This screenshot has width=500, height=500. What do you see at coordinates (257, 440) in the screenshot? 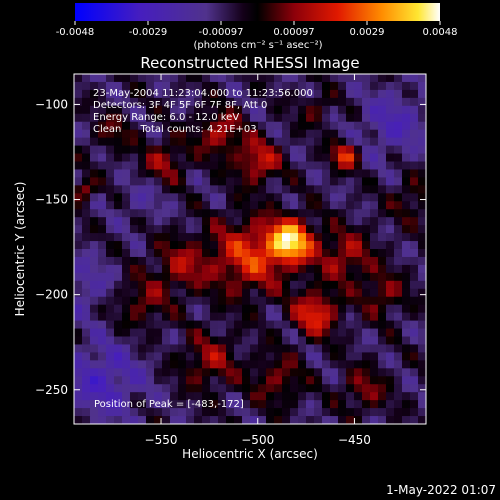
I see `x-tick-label: −500` at bounding box center [257, 440].